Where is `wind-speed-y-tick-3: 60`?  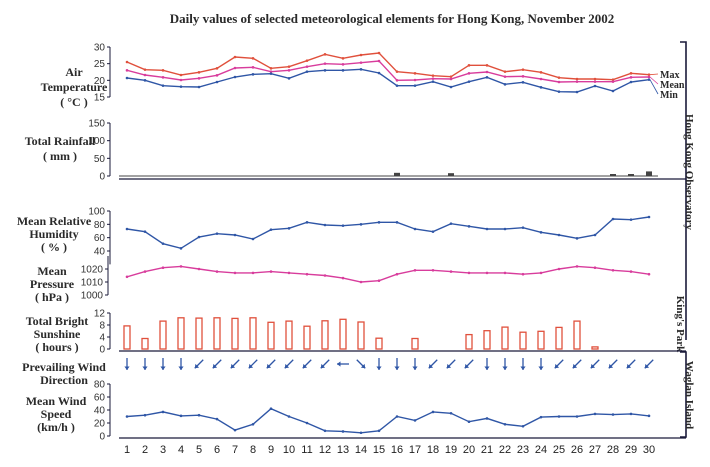
wind-speed-y-tick-3: 60 is located at coordinates (100, 398).